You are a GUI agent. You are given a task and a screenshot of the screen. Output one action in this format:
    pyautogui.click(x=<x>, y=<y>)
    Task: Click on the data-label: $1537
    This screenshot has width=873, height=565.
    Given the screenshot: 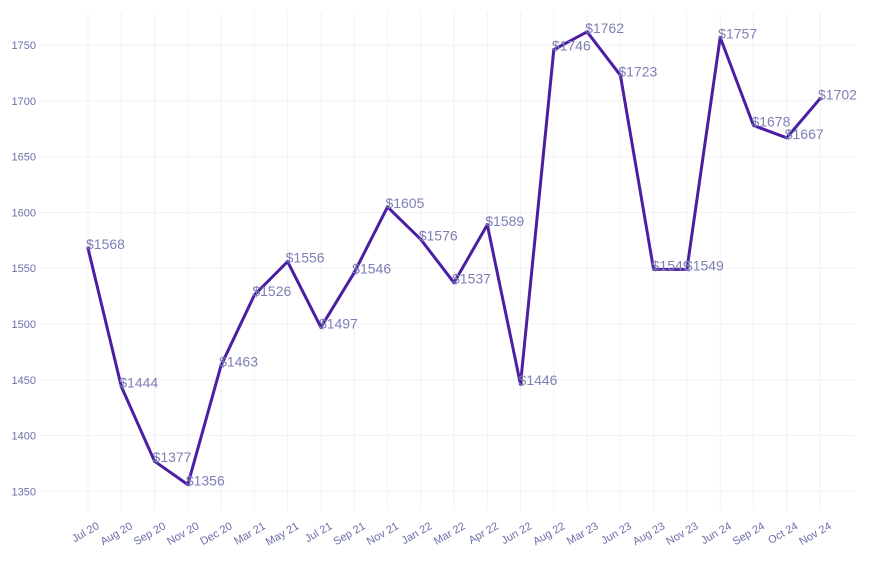 What is the action you would take?
    pyautogui.click(x=471, y=279)
    